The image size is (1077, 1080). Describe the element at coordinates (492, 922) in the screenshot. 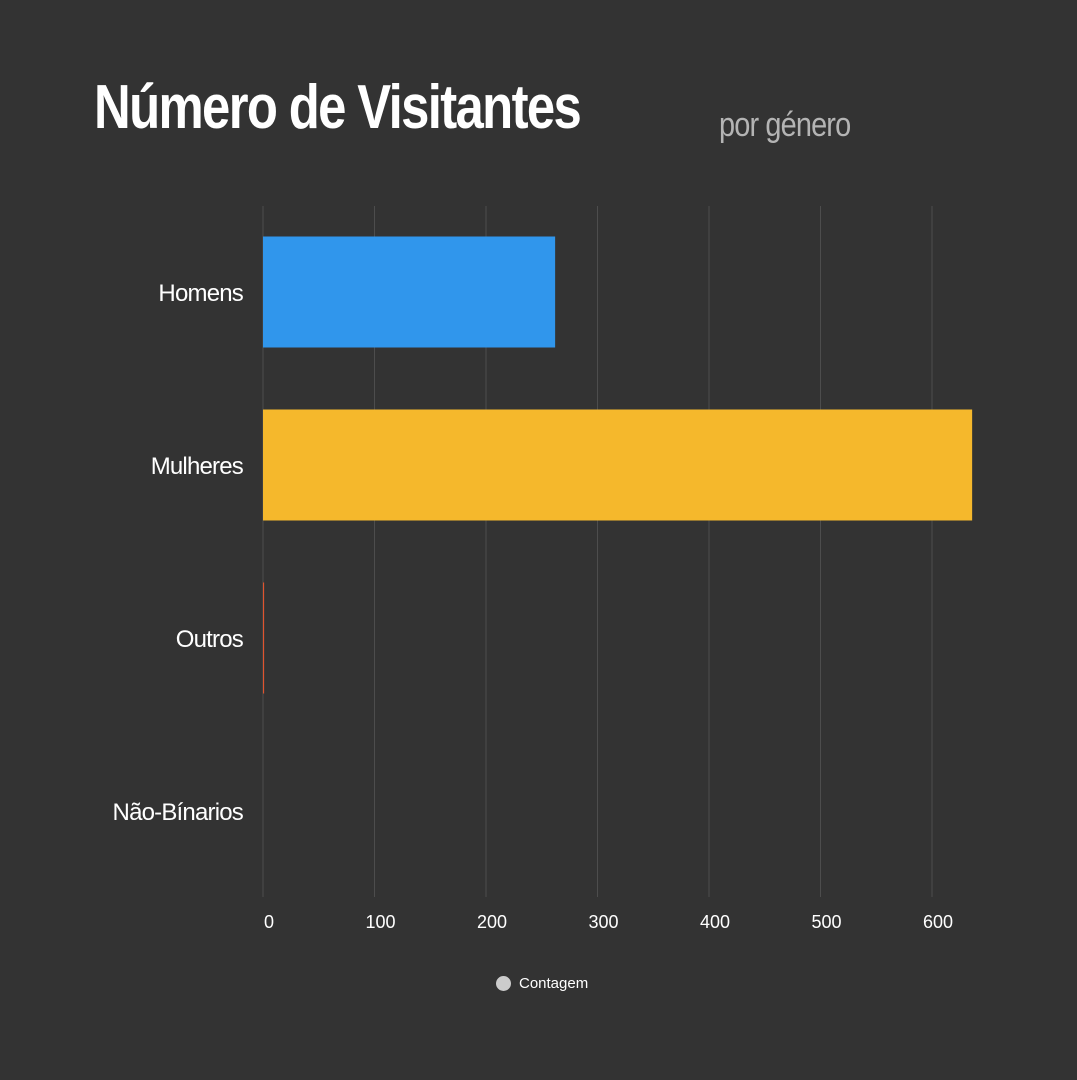

I see `x-tick-label: 200` at that location.